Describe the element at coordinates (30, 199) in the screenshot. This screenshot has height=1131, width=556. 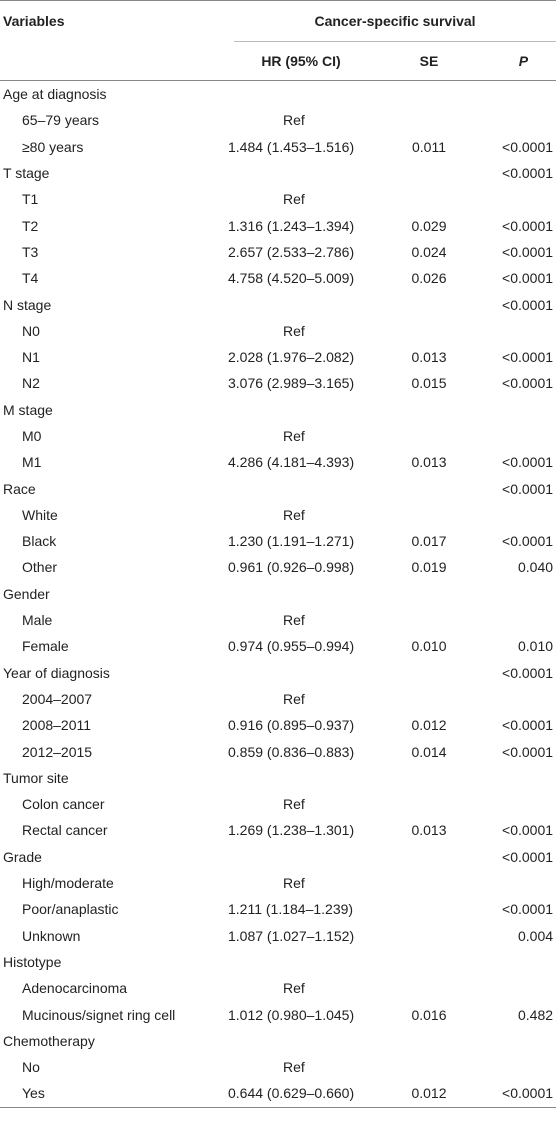
I see `row-label: T1` at that location.